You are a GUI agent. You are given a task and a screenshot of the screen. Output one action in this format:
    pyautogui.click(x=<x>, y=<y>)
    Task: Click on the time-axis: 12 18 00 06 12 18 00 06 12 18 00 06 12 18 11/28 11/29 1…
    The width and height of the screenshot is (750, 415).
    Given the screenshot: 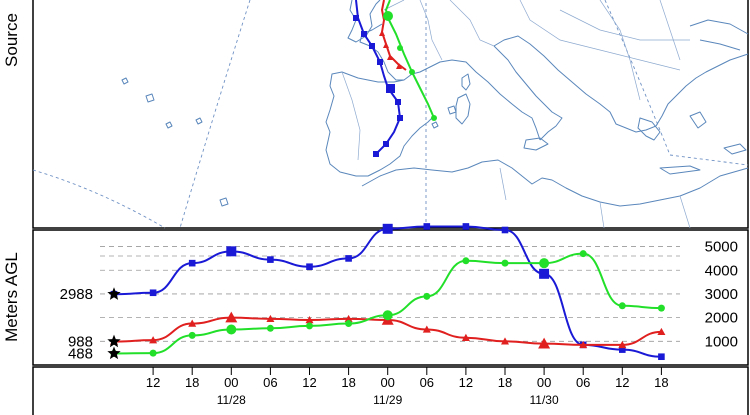 What is the action you would take?
    pyautogui.click(x=390, y=390)
    